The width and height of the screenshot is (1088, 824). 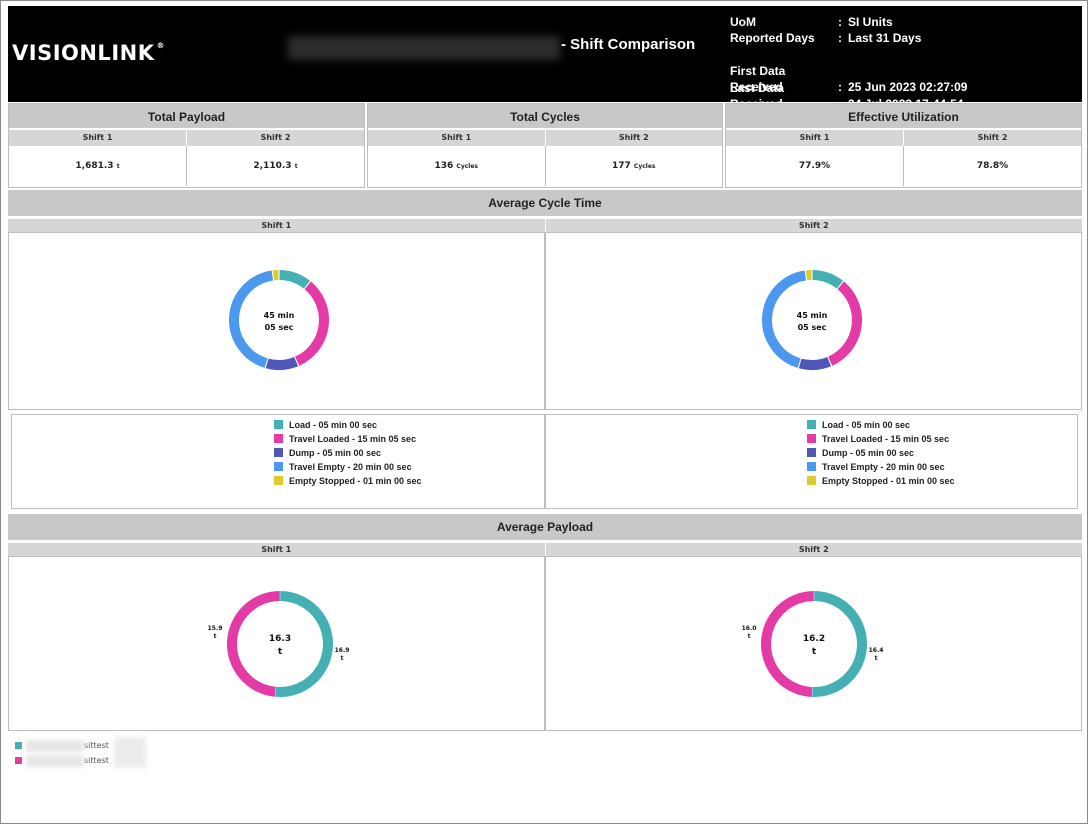 What do you see at coordinates (186, 117) in the screenshot?
I see `kpi-title: Total Payload` at bounding box center [186, 117].